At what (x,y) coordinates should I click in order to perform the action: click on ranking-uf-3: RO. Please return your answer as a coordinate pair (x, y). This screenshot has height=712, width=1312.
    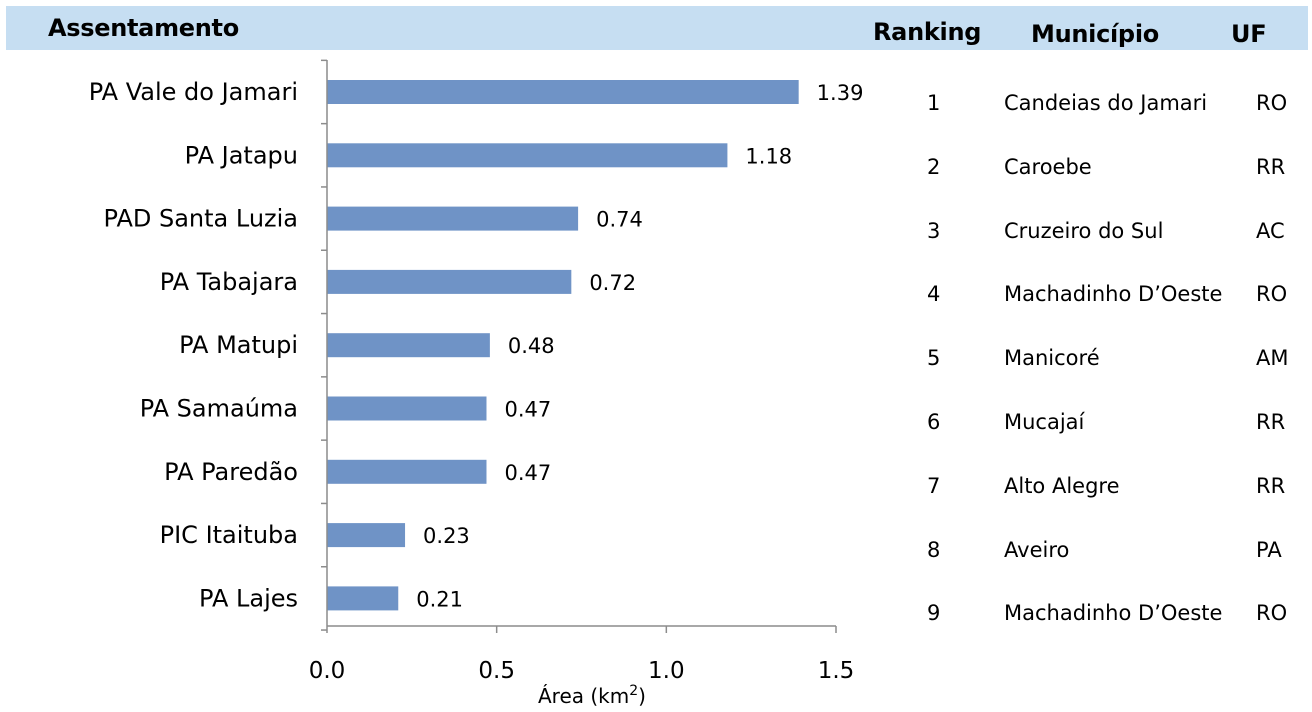
    Looking at the image, I should click on (1272, 294).